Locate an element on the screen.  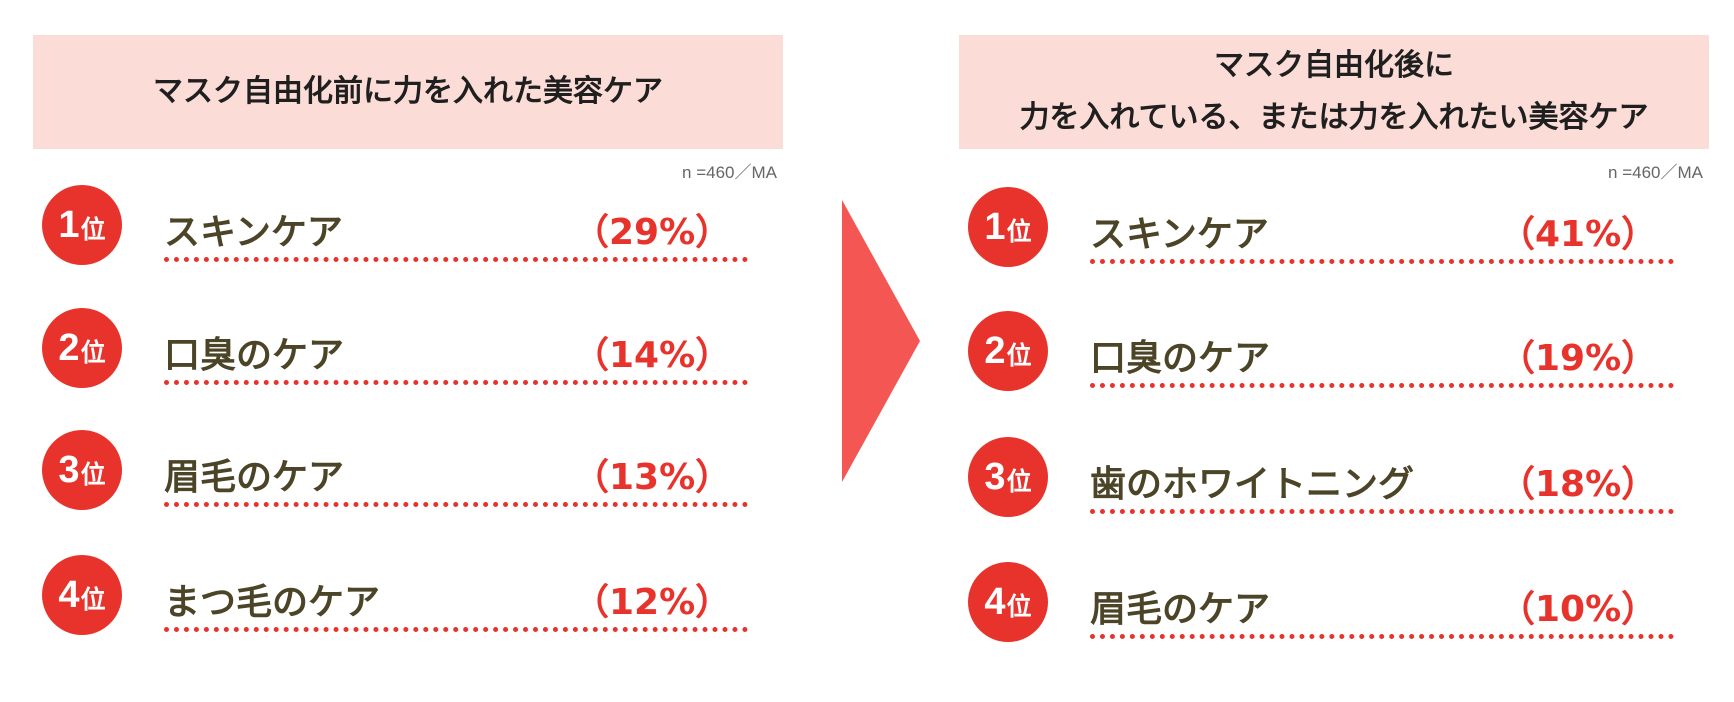
after-rank-row: 3 位 歯のホワイトニング （18%） is located at coordinates (1335, 478).